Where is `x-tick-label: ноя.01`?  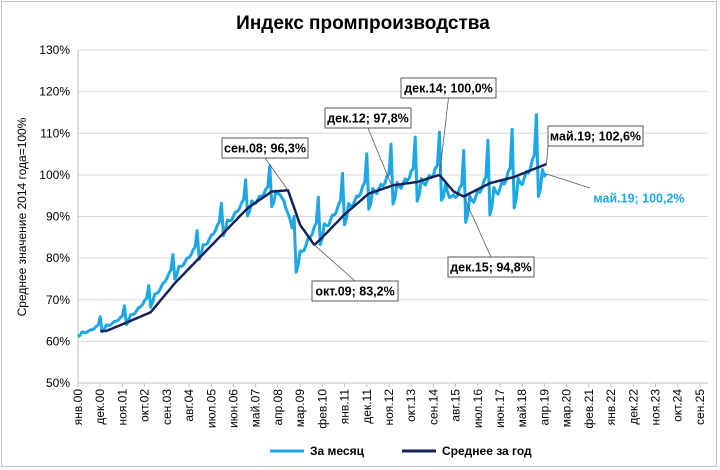
x-tick-label: ноя.01 is located at coordinates (122, 407).